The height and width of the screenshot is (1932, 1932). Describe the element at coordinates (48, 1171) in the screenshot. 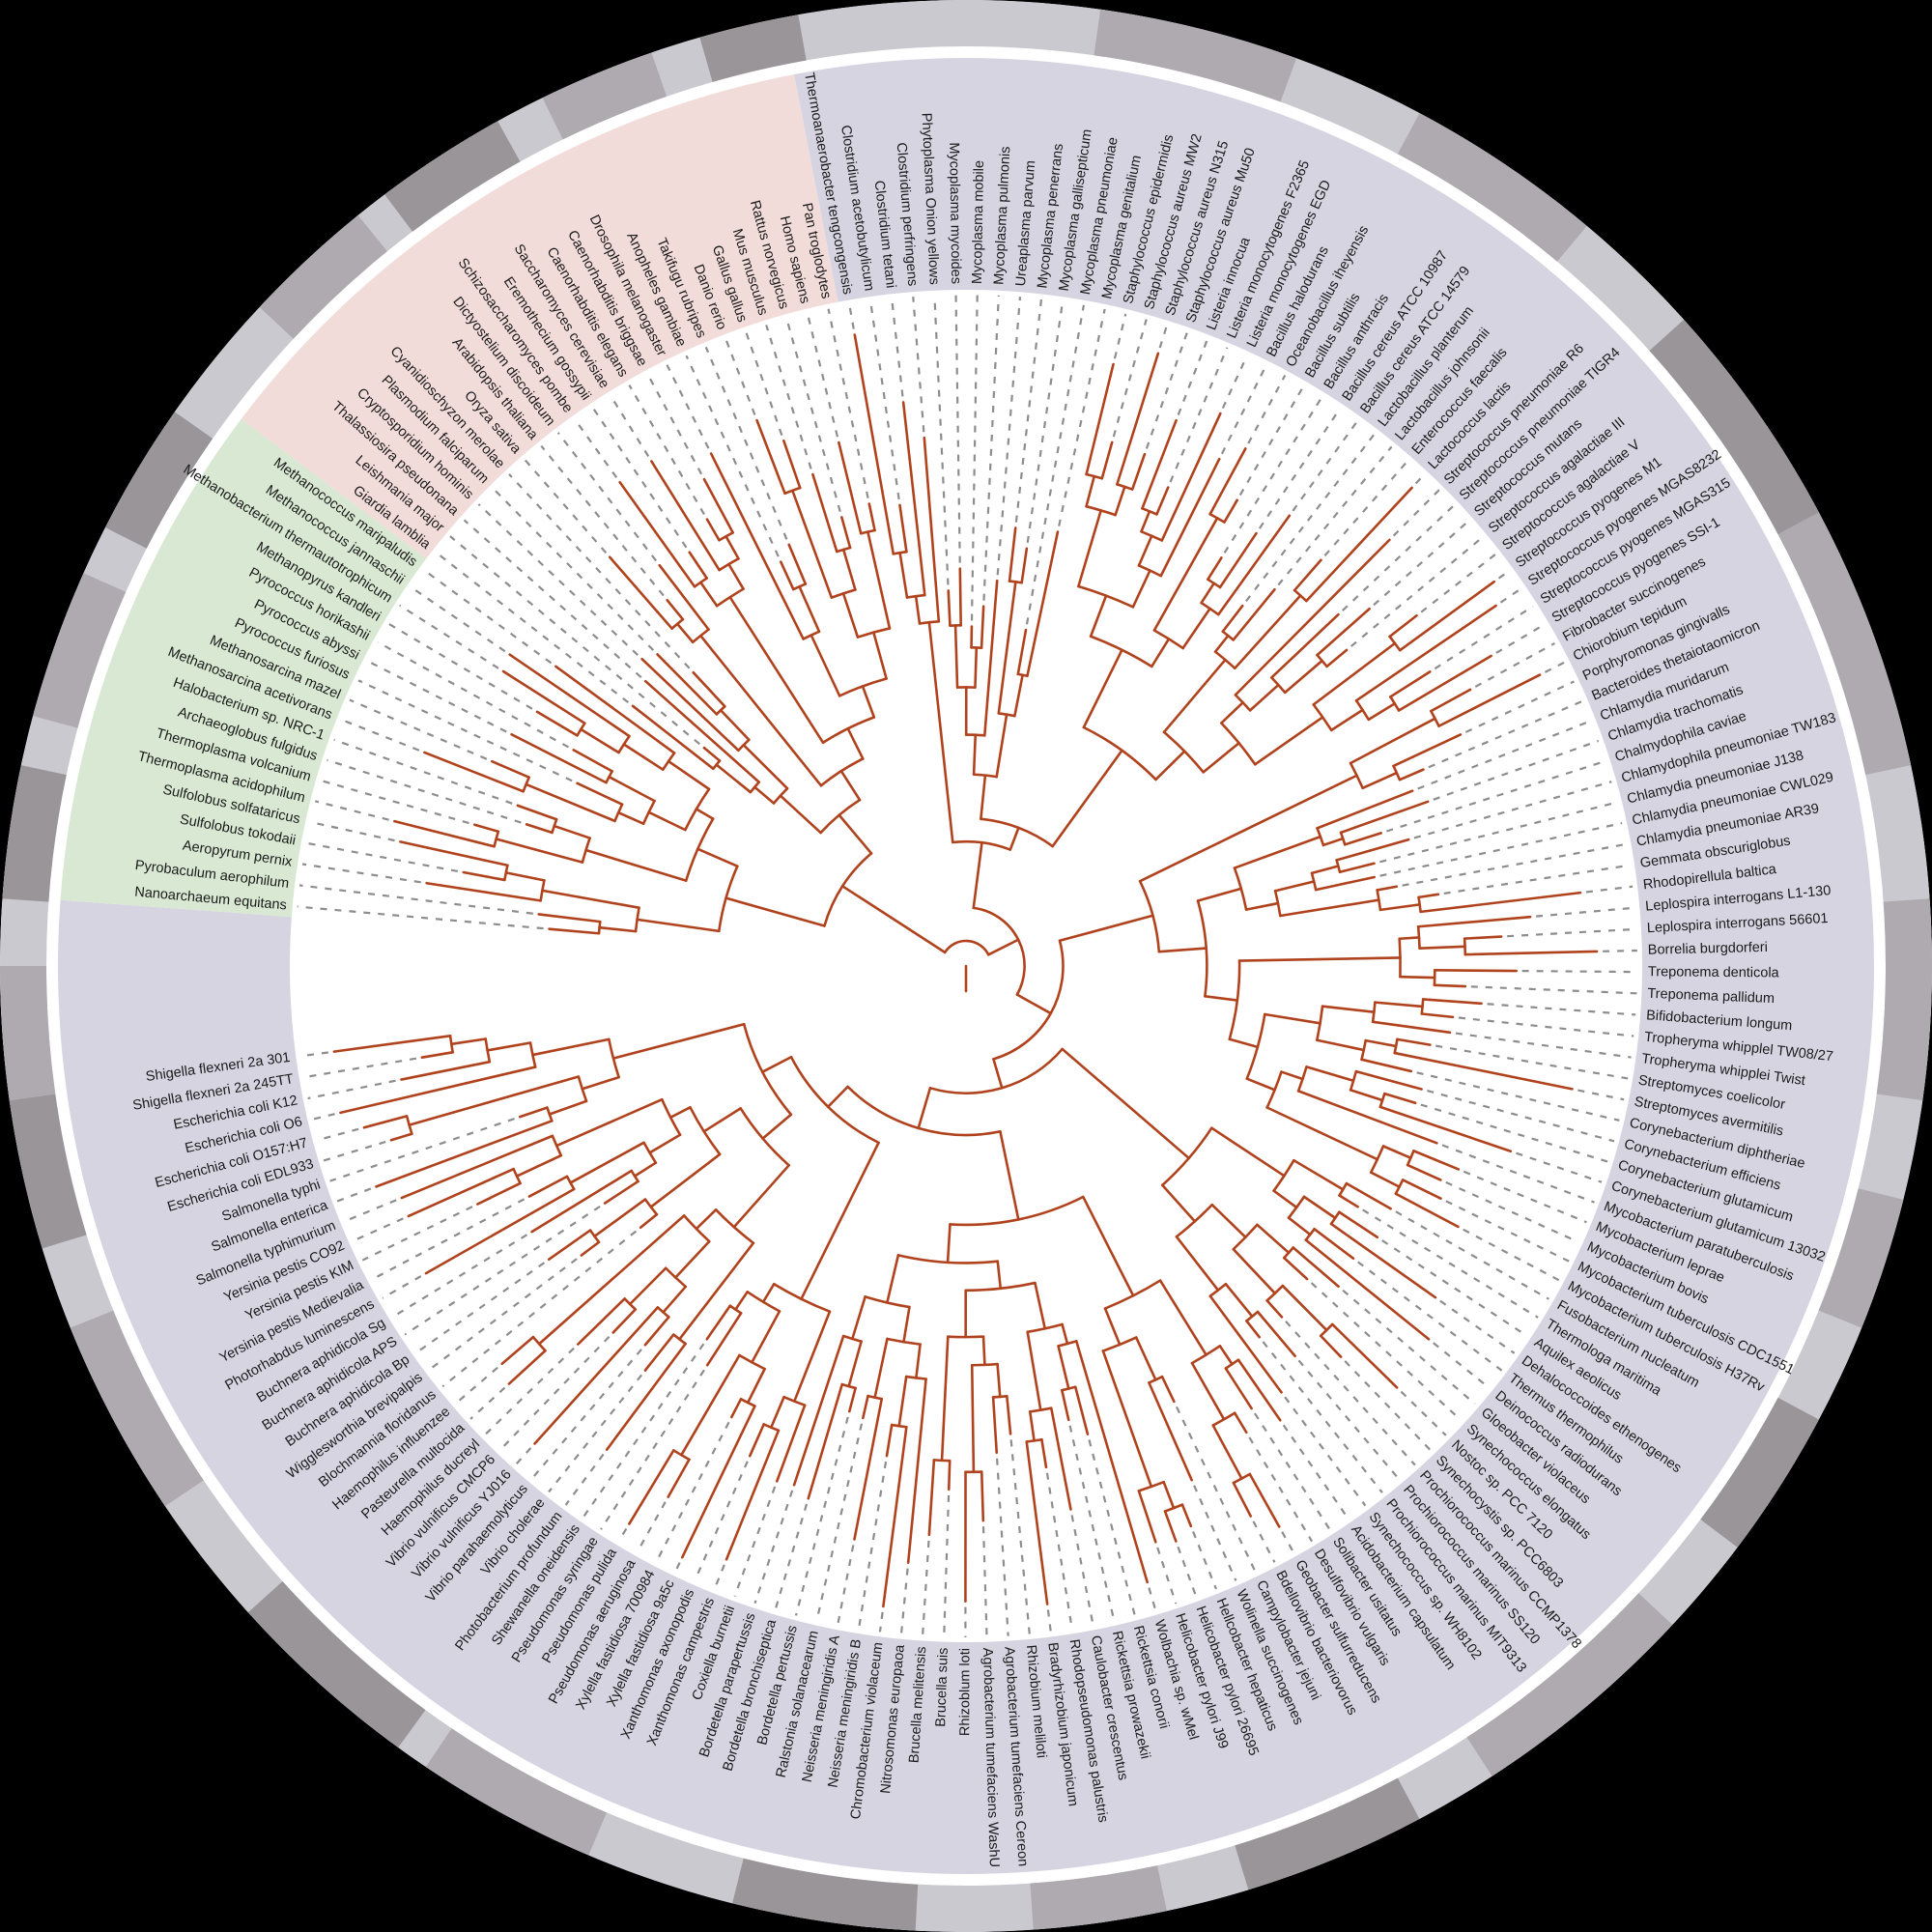

I see `ring-segment` at that location.